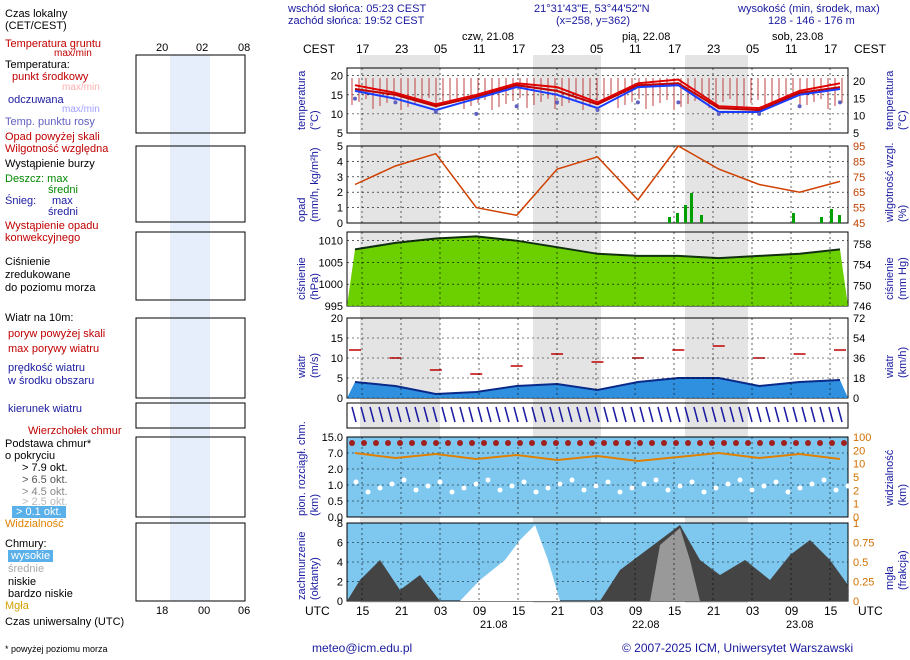 The width and height of the screenshot is (910, 660). Describe the element at coordinates (870, 49) in the screenshot. I see `tz-right: CEST` at that location.